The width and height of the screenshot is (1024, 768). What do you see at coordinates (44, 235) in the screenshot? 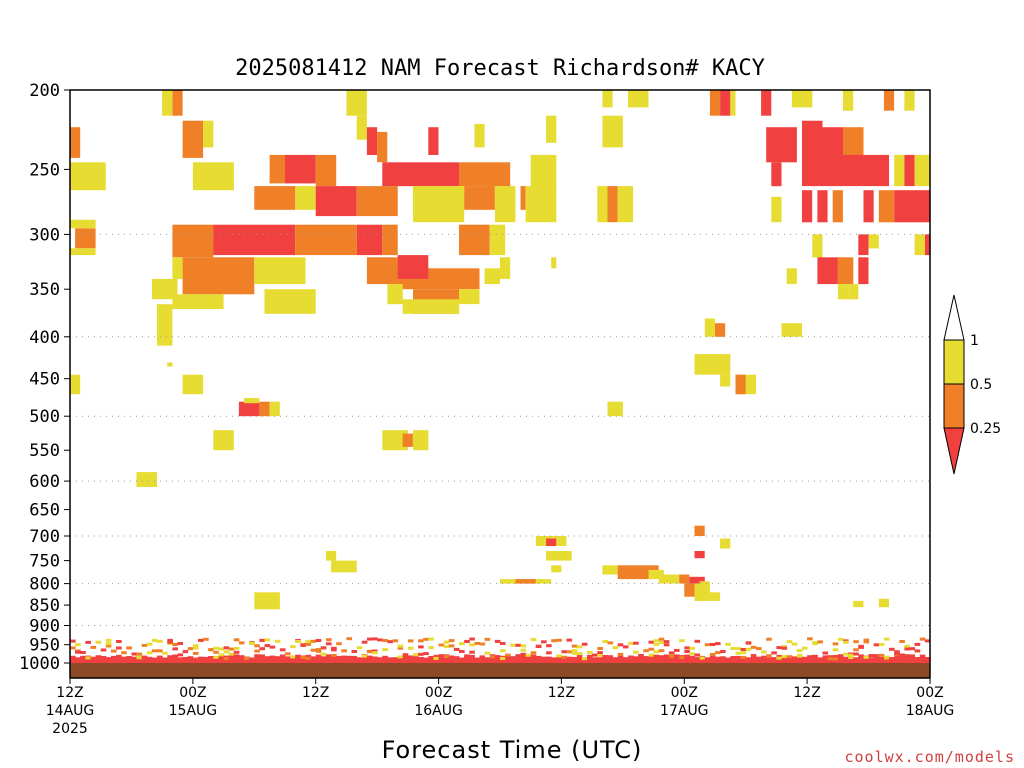
I see `y-tick-label: 300` at bounding box center [44, 235].